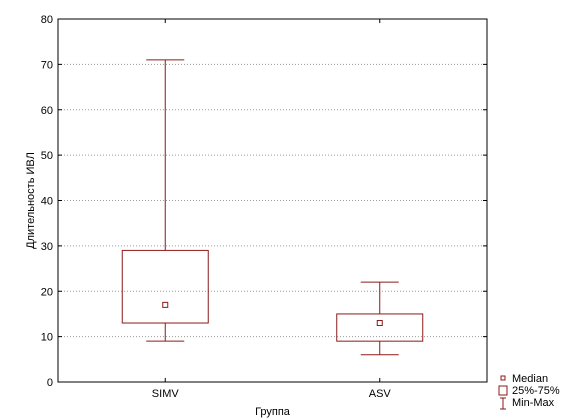 This screenshot has height=419, width=563. I want to click on y-tick-label: 40, so click(47, 202).